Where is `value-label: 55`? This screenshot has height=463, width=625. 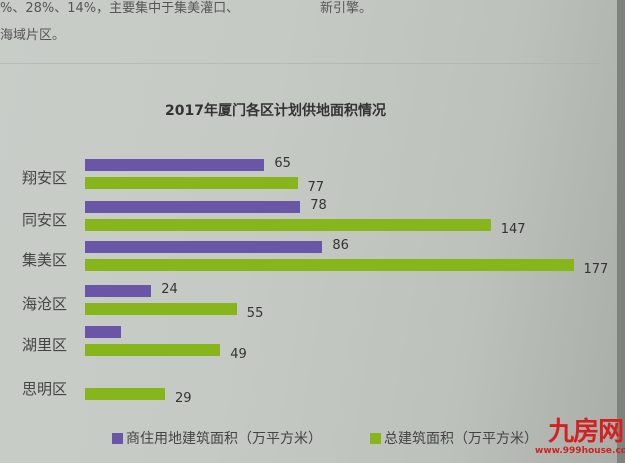 value-label: 55 is located at coordinates (255, 313).